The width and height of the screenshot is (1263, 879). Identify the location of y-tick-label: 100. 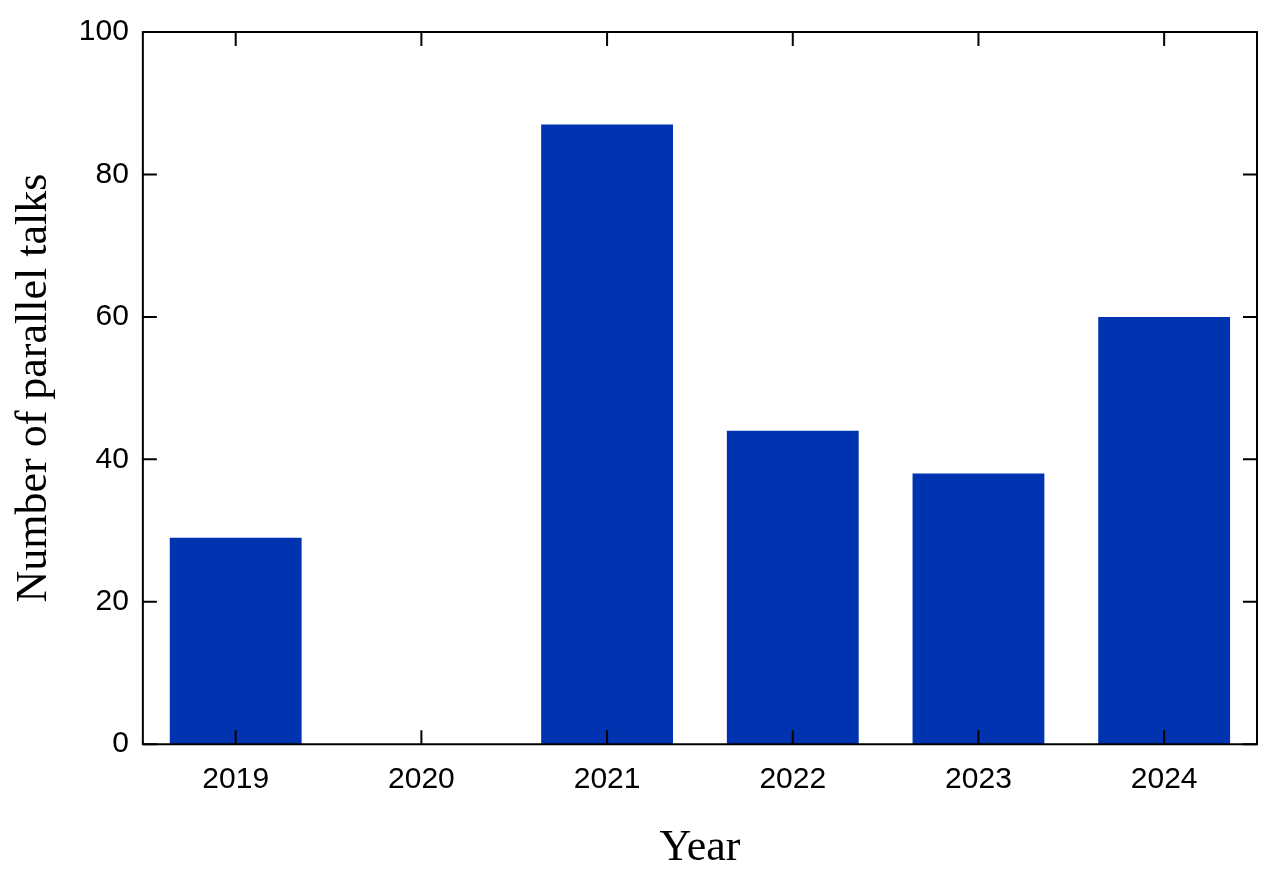
(103, 30).